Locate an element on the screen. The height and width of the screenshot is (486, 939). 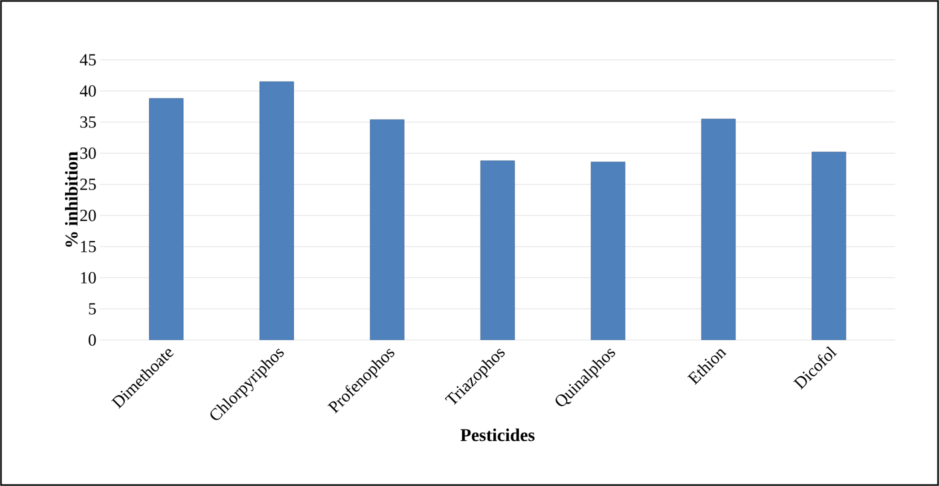
y-tick-label: 30 is located at coordinates (88, 153).